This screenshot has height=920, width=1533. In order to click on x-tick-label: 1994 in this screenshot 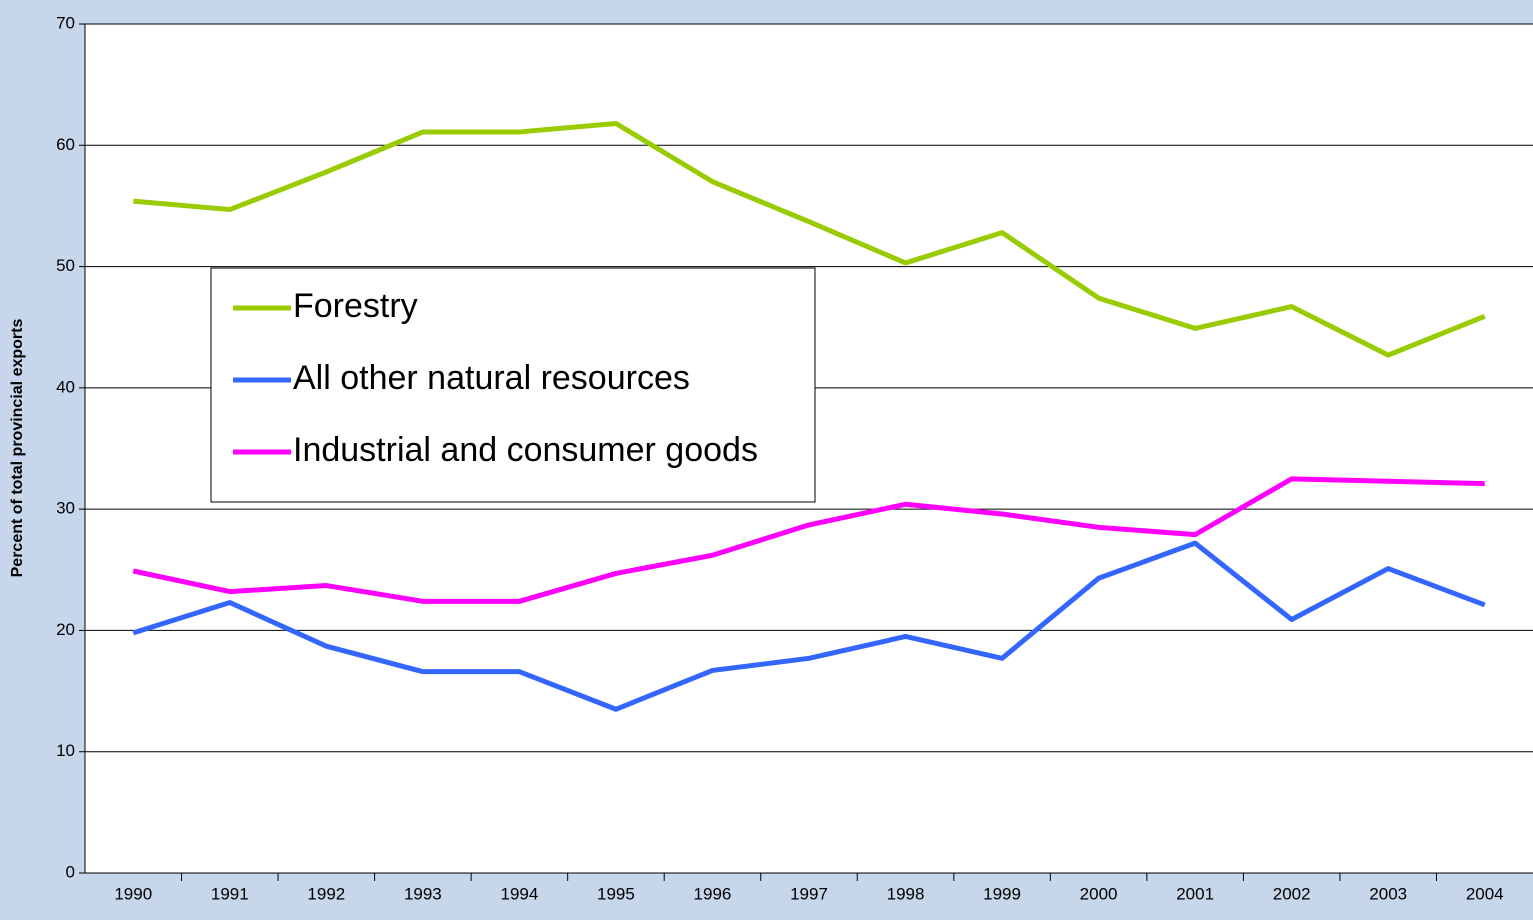, I will do `click(519, 893)`.